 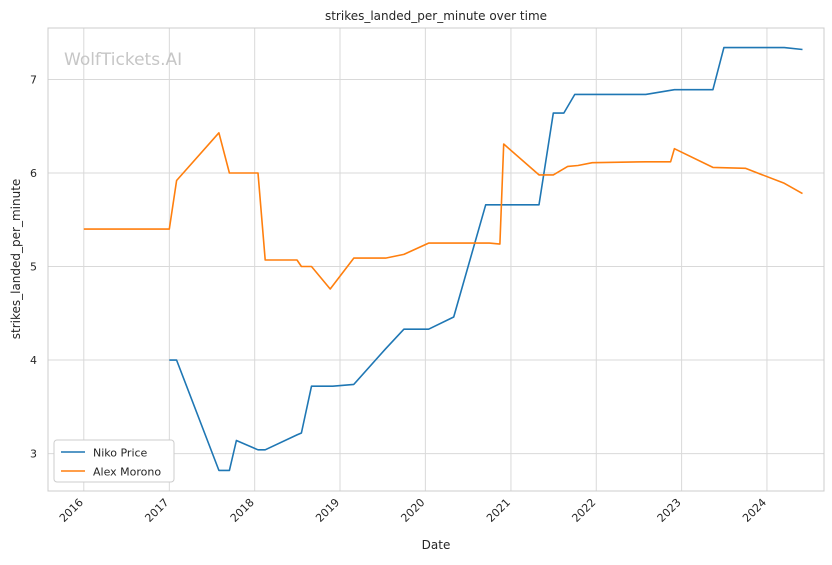 What do you see at coordinates (436, 545) in the screenshot?
I see `x-axis-label: Date` at bounding box center [436, 545].